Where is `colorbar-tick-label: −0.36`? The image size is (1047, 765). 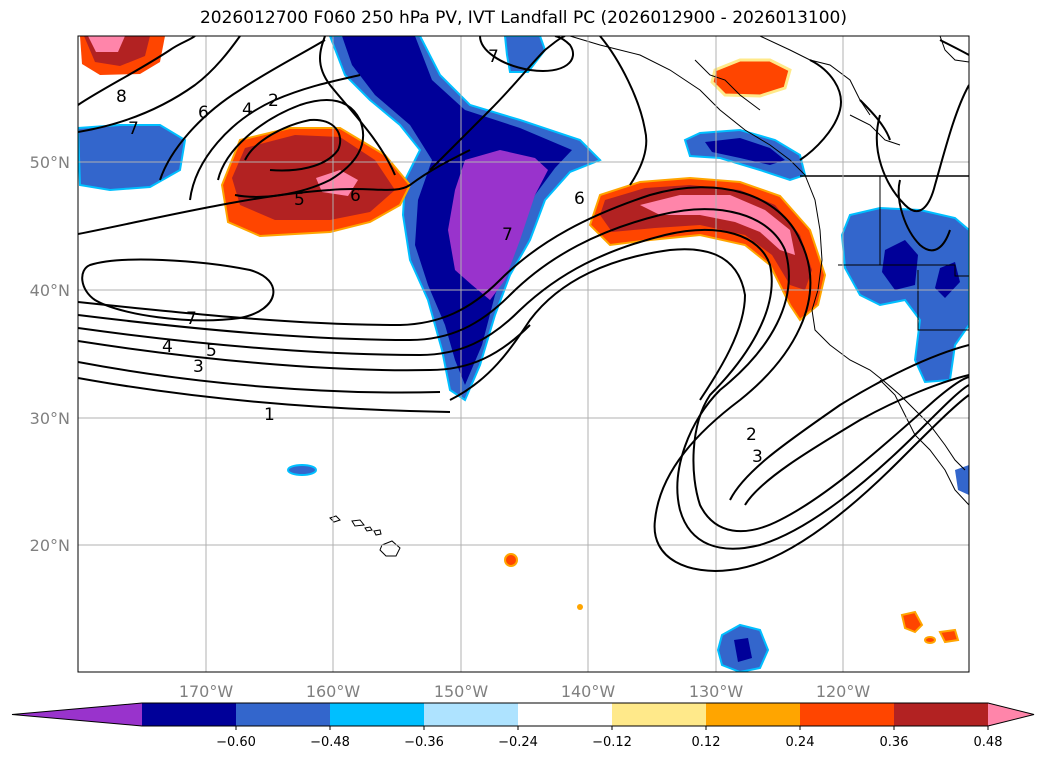
colorbar-tick-label: −0.36 is located at coordinates (424, 742).